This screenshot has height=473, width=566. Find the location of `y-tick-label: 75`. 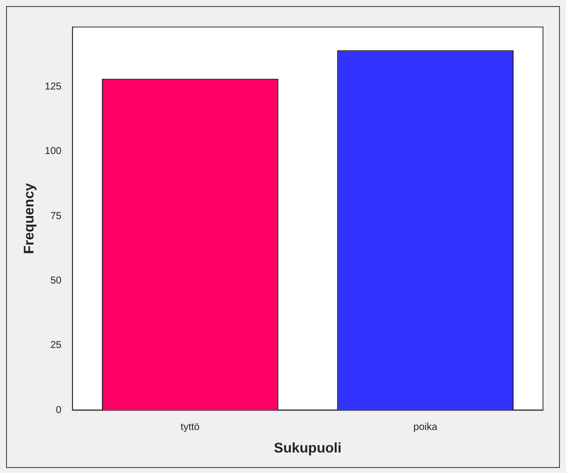

y-tick-label: 75 is located at coordinates (56, 216).